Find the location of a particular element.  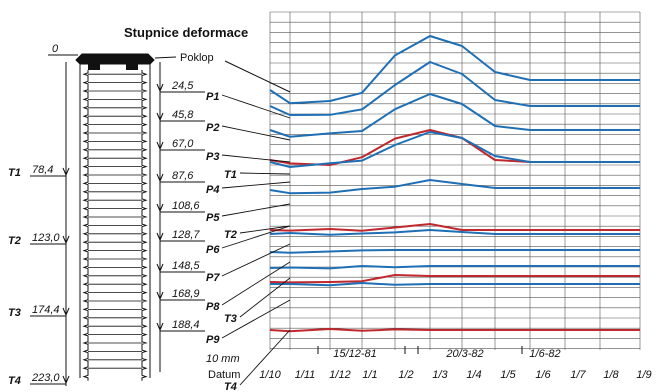

series-line-p4 is located at coordinates (454, 149).